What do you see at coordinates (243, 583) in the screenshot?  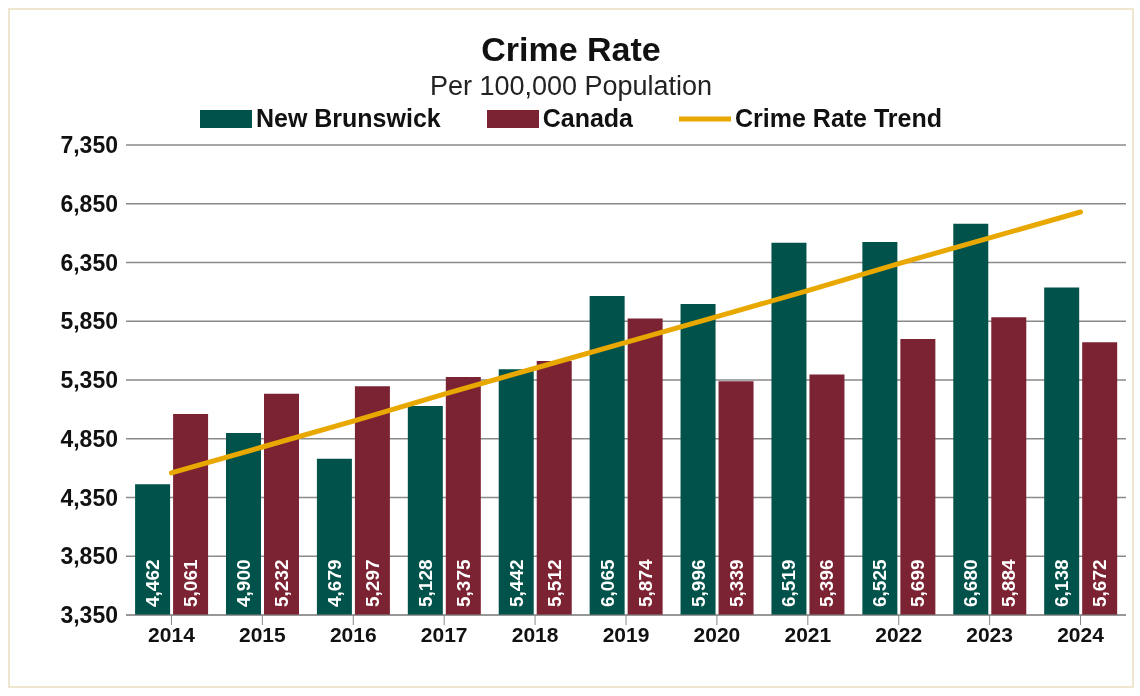 I see `data-label: 4,900` at bounding box center [243, 583].